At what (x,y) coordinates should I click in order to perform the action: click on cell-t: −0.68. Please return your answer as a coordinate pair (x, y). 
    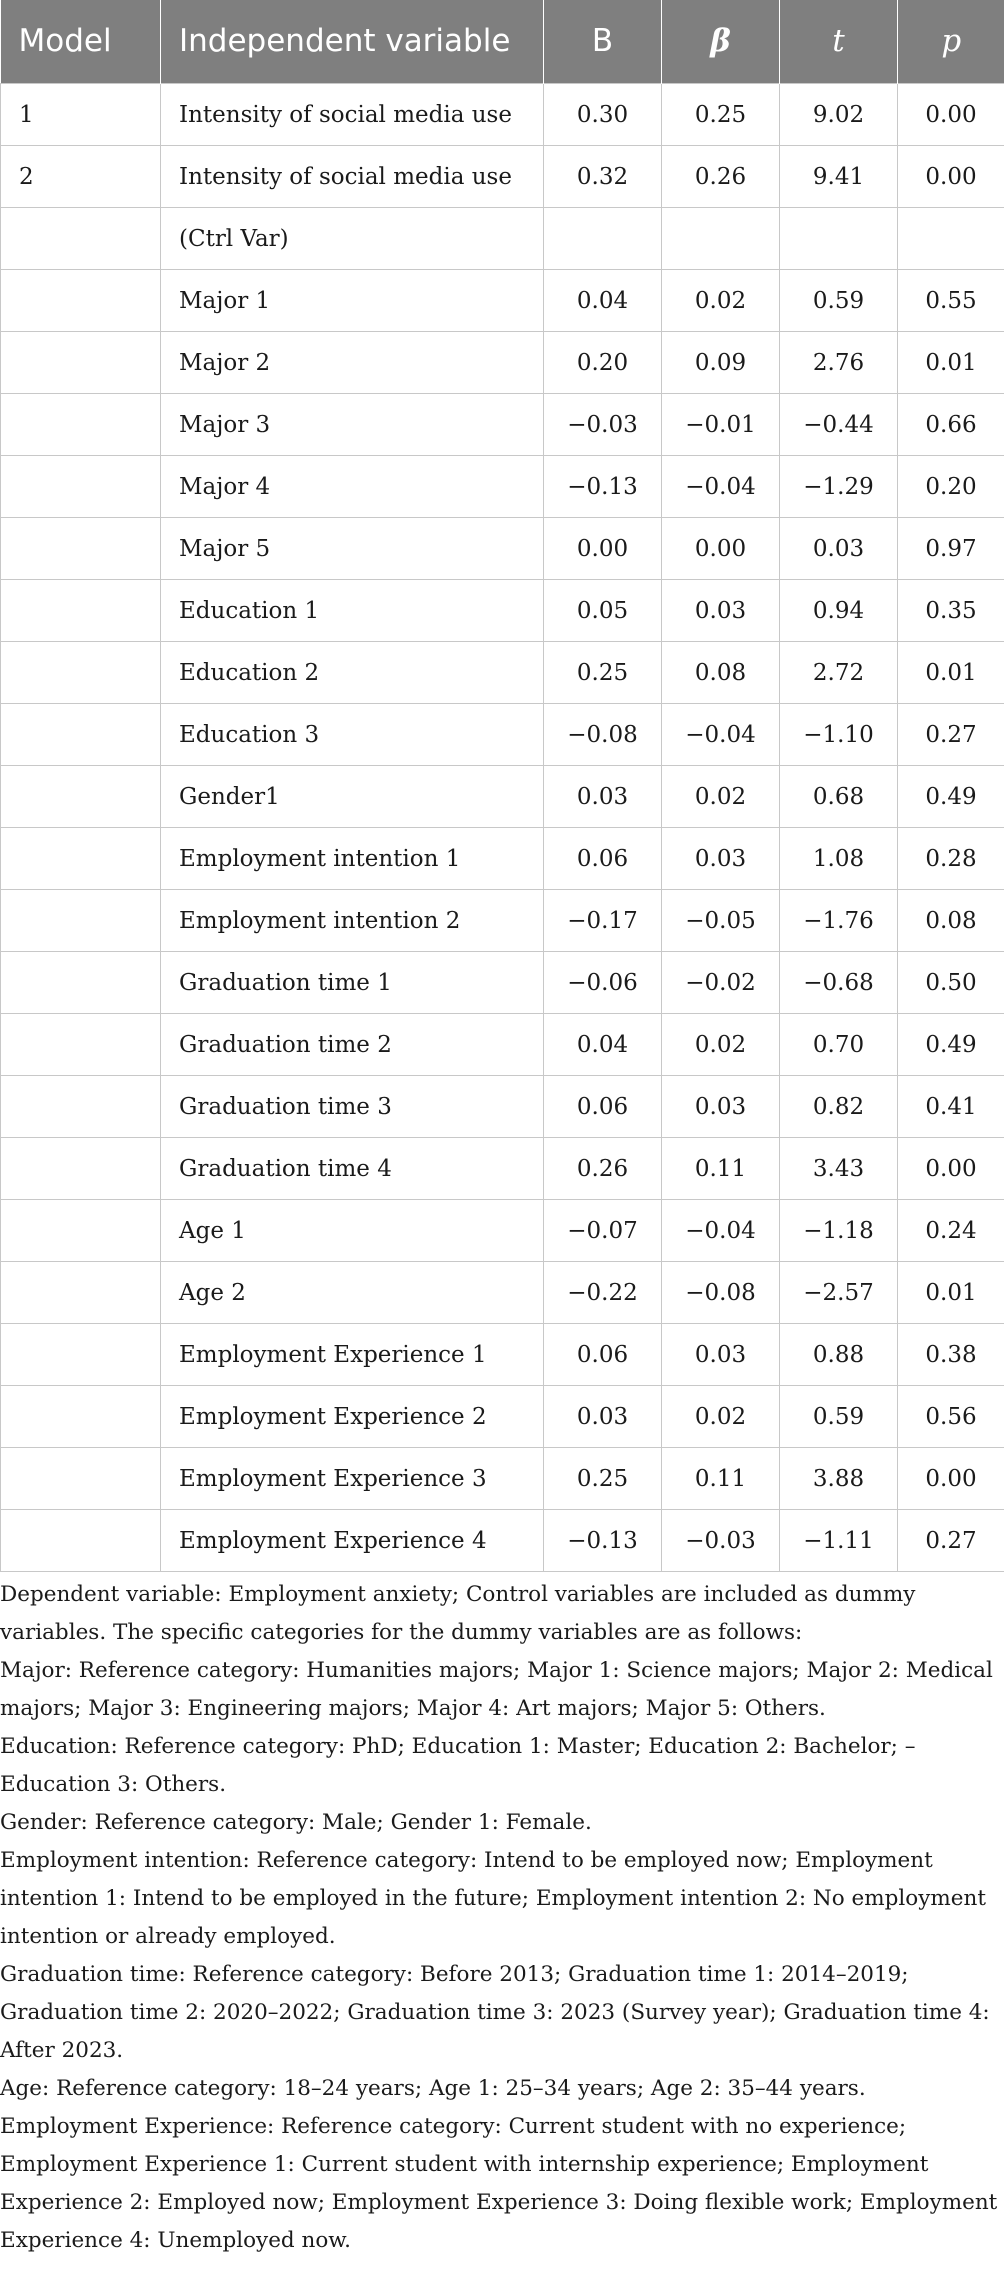
    Looking at the image, I should click on (838, 982).